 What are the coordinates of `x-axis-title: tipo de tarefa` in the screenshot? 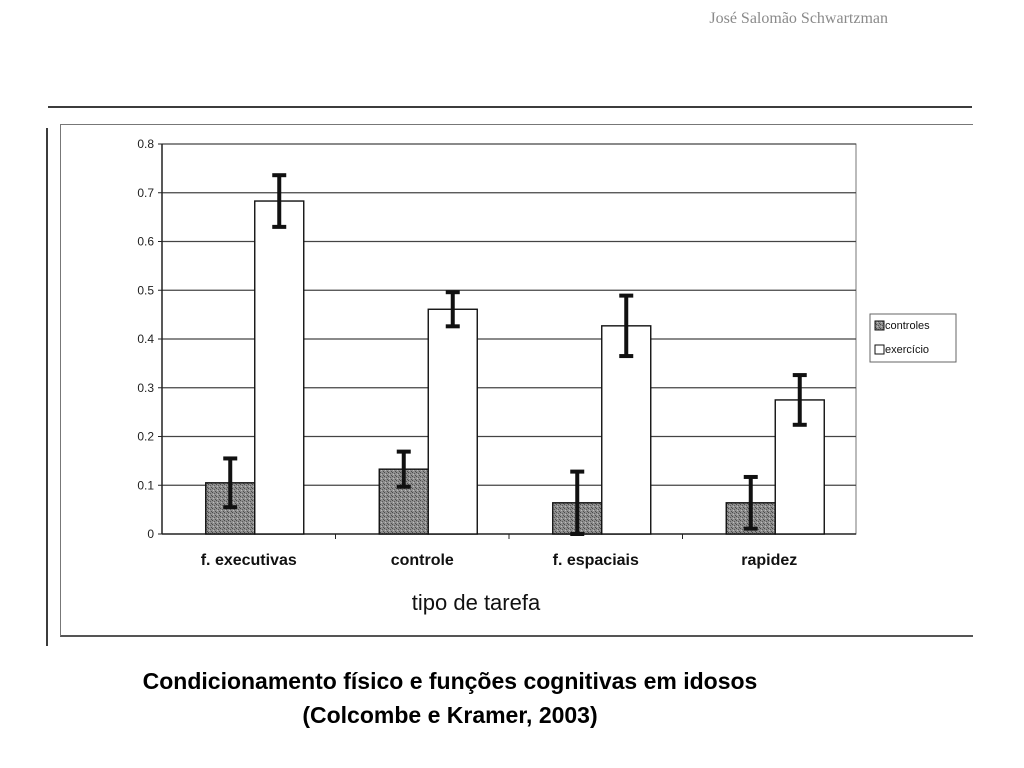 It's located at (476, 602).